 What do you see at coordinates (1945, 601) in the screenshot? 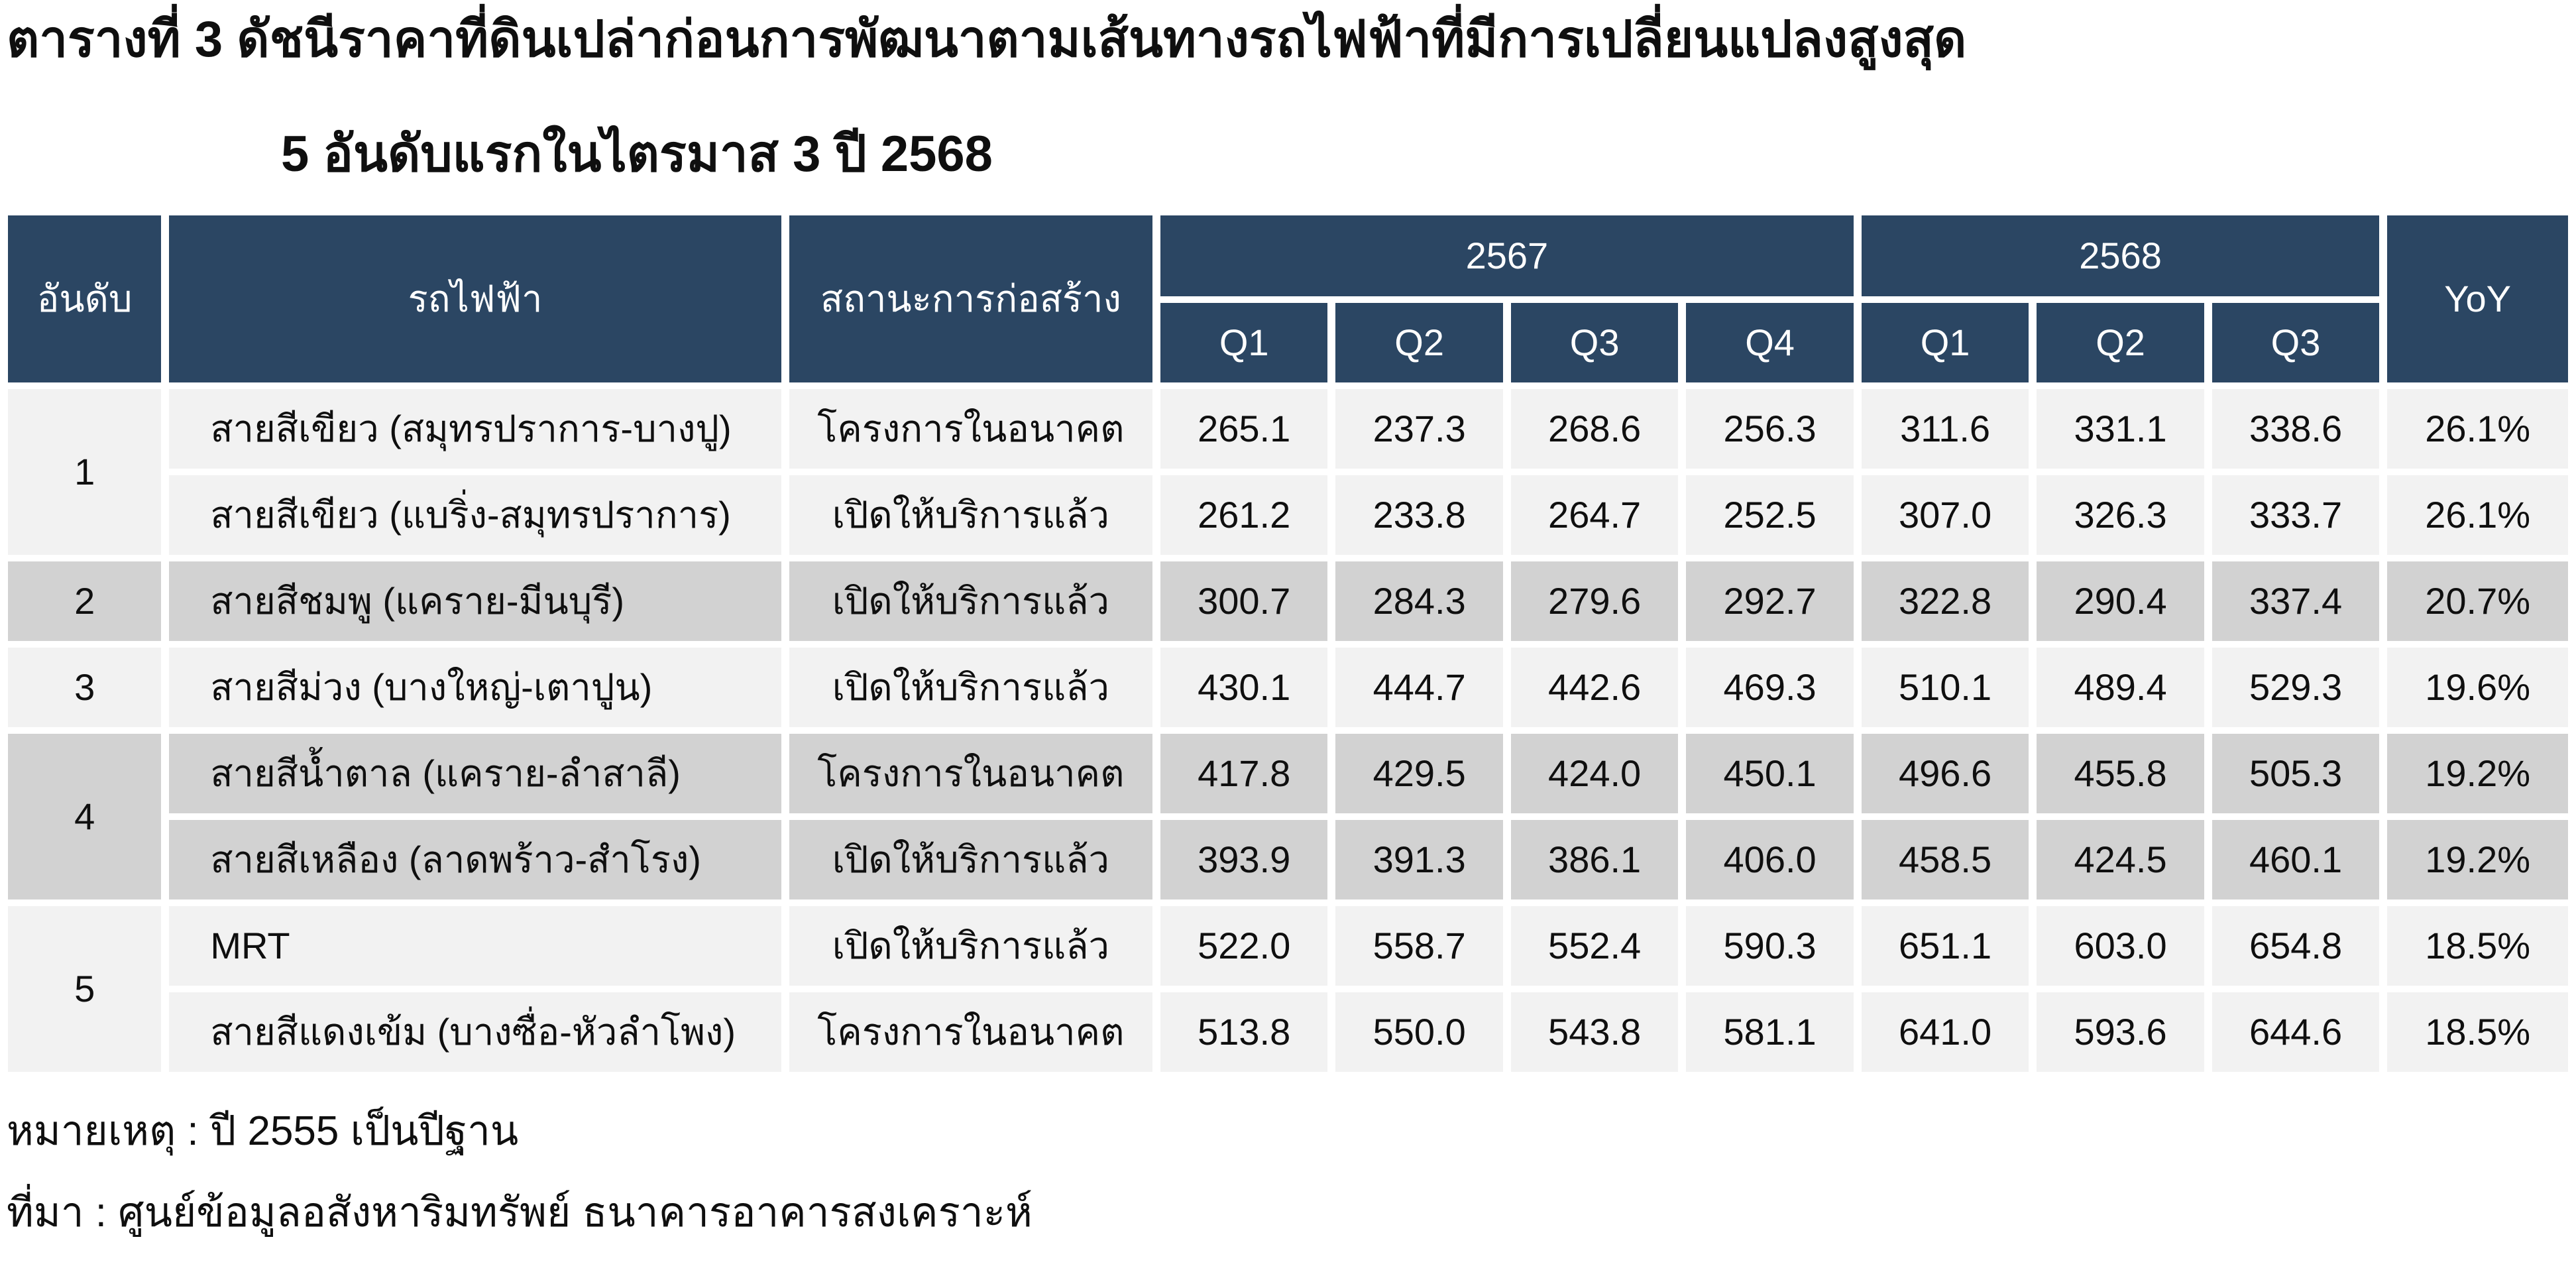
I see `value-cell: 322.8` at bounding box center [1945, 601].